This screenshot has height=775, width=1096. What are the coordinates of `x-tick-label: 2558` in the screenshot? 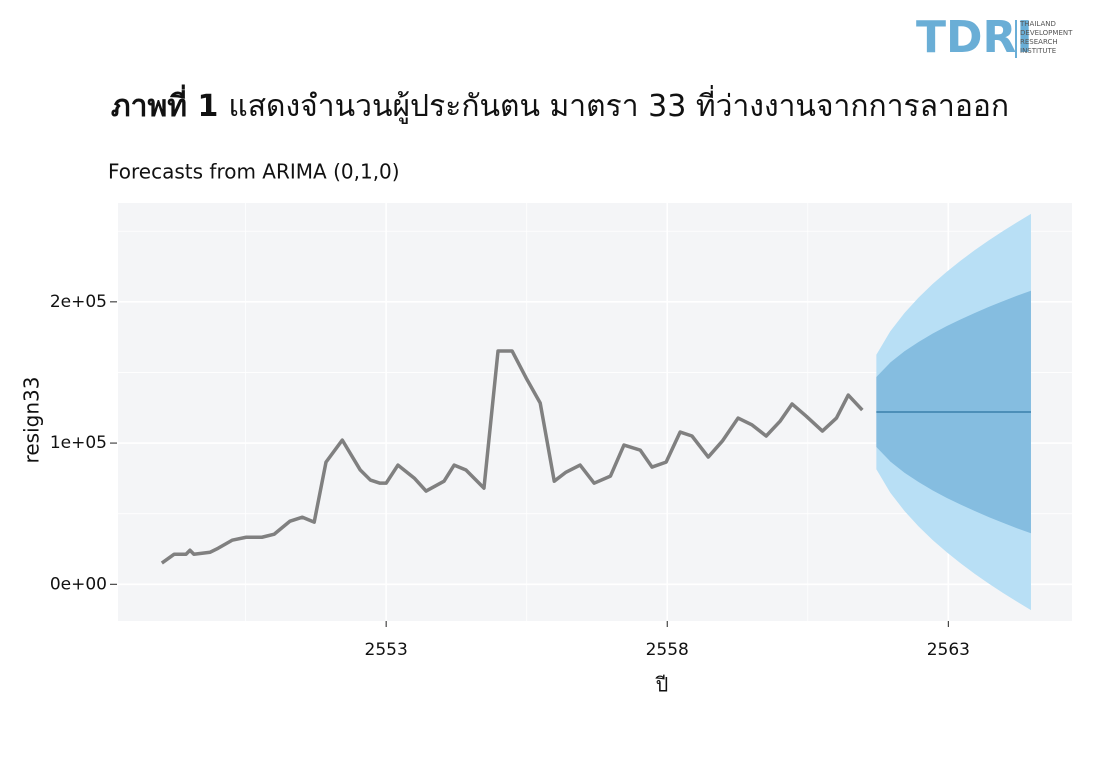 It's located at (667, 650).